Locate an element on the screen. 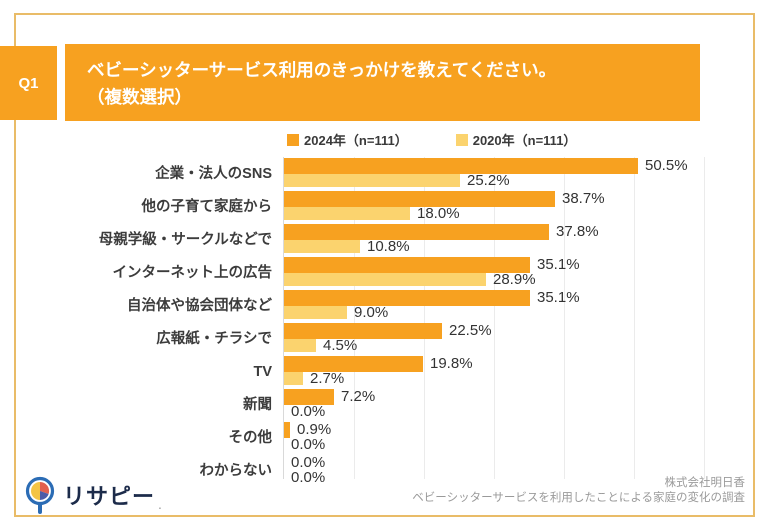  category-label-4: 自治体や協会団体など is located at coordinates (199, 306).